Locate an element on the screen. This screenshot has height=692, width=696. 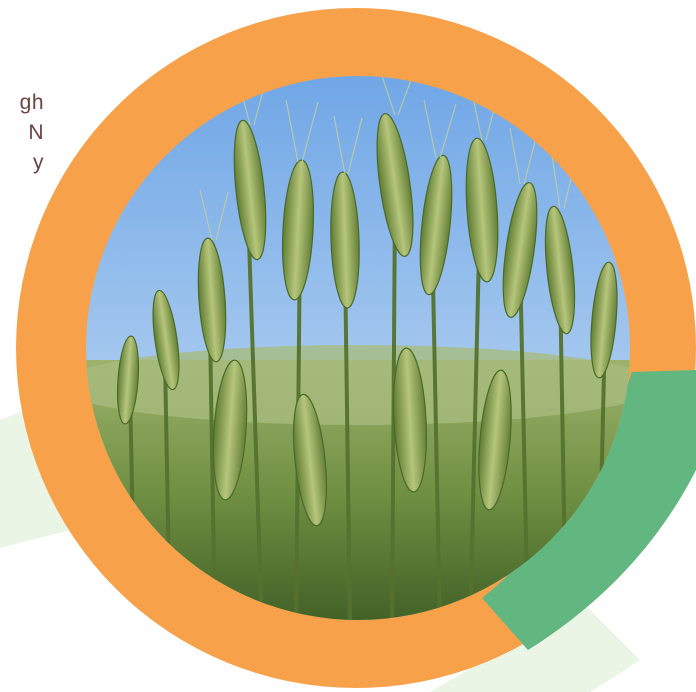
pale-green-band-bottom is located at coordinates (535, 646).